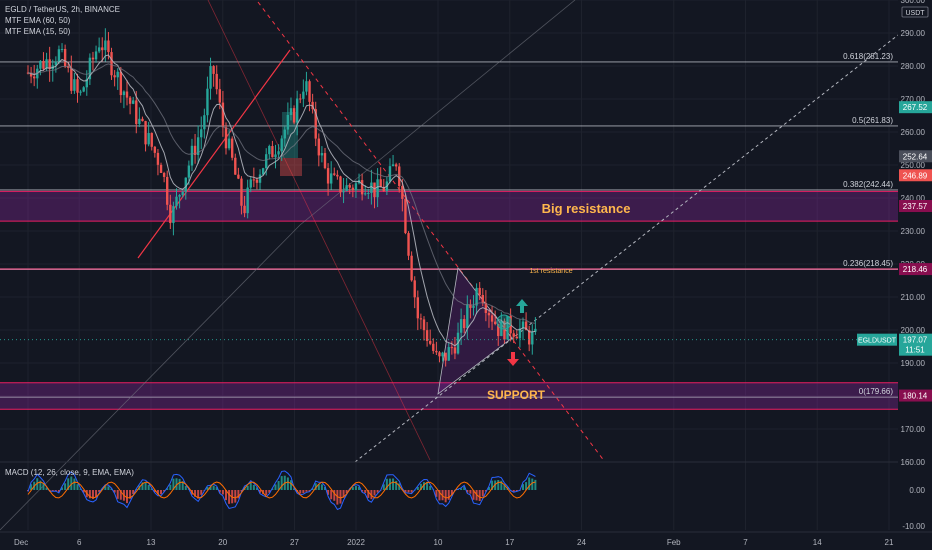 Image resolution: width=932 pixels, height=550 pixels. Describe the element at coordinates (913, 429) in the screenshot. I see `price-tick: 170.00` at that location.